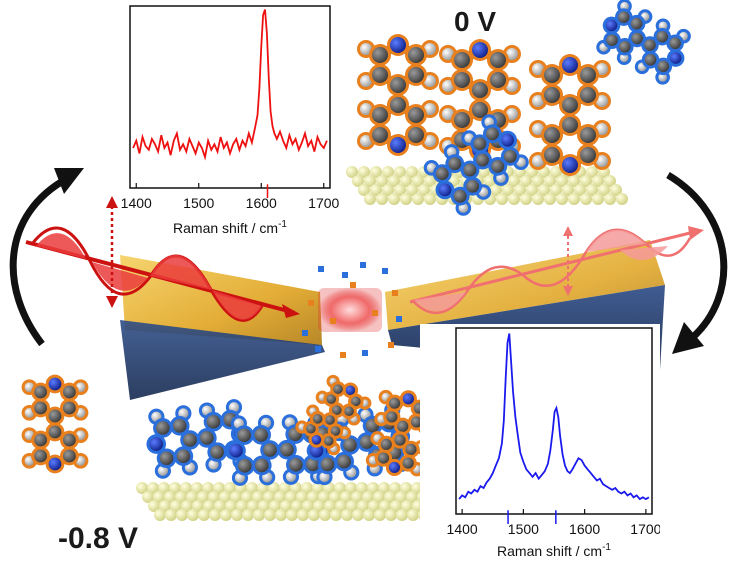 The width and height of the screenshot is (731, 566). What do you see at coordinates (462, 529) in the screenshot?
I see `x-tick-label: 1400` at bounding box center [462, 529].